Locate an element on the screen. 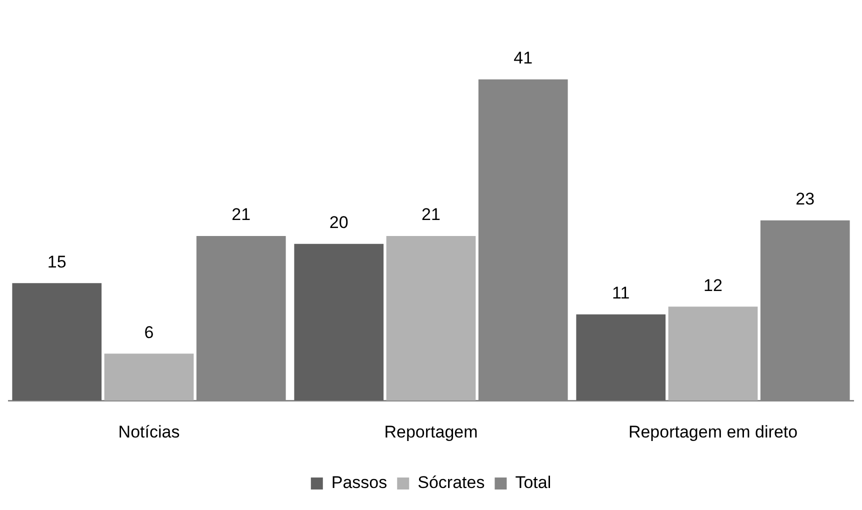  x-tick-label: Reportagem em direto is located at coordinates (713, 432).